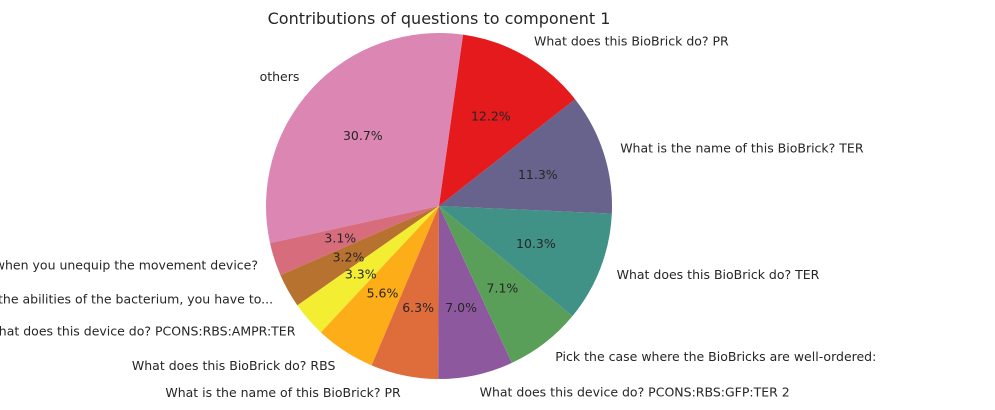 The width and height of the screenshot is (995, 410). I want to click on slice-percent-label: 5.6%, so click(383, 293).